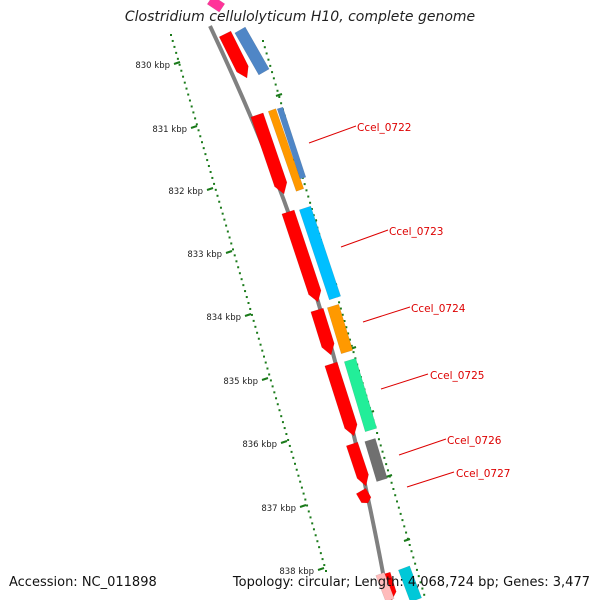 This screenshot has height=600, width=600. Describe the element at coordinates (474, 441) in the screenshot. I see `gene-label: Ccel_0726` at that location.